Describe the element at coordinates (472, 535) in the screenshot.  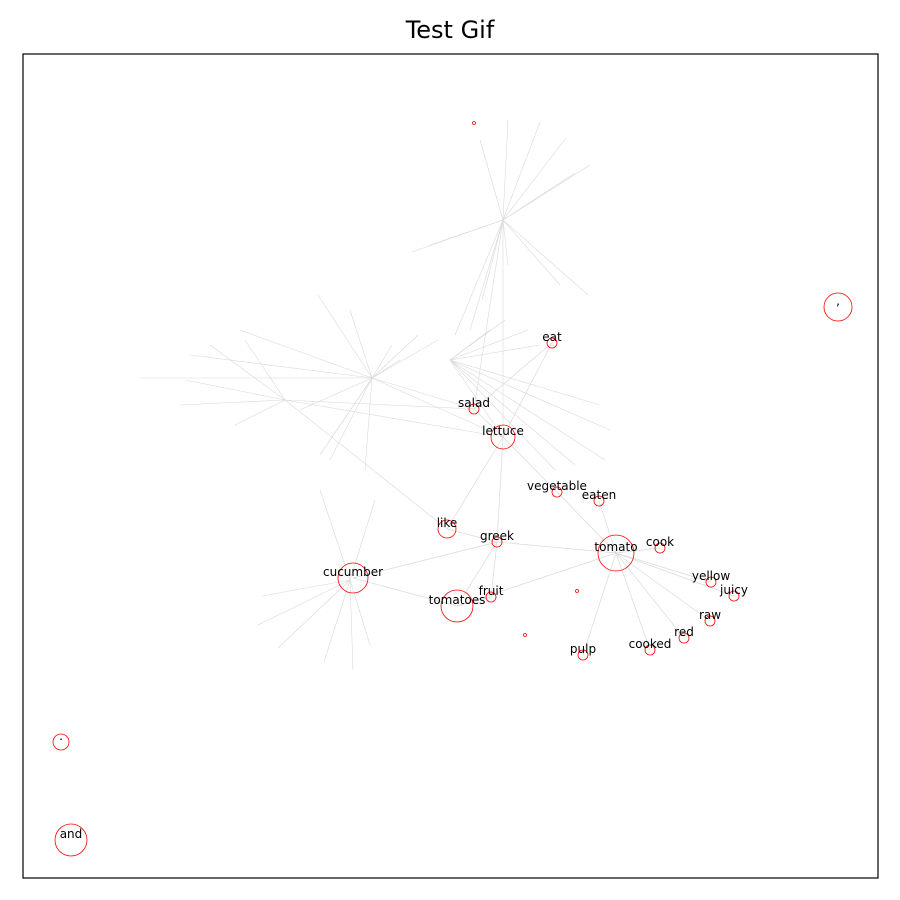
I see `edge-greek-like` at that location.